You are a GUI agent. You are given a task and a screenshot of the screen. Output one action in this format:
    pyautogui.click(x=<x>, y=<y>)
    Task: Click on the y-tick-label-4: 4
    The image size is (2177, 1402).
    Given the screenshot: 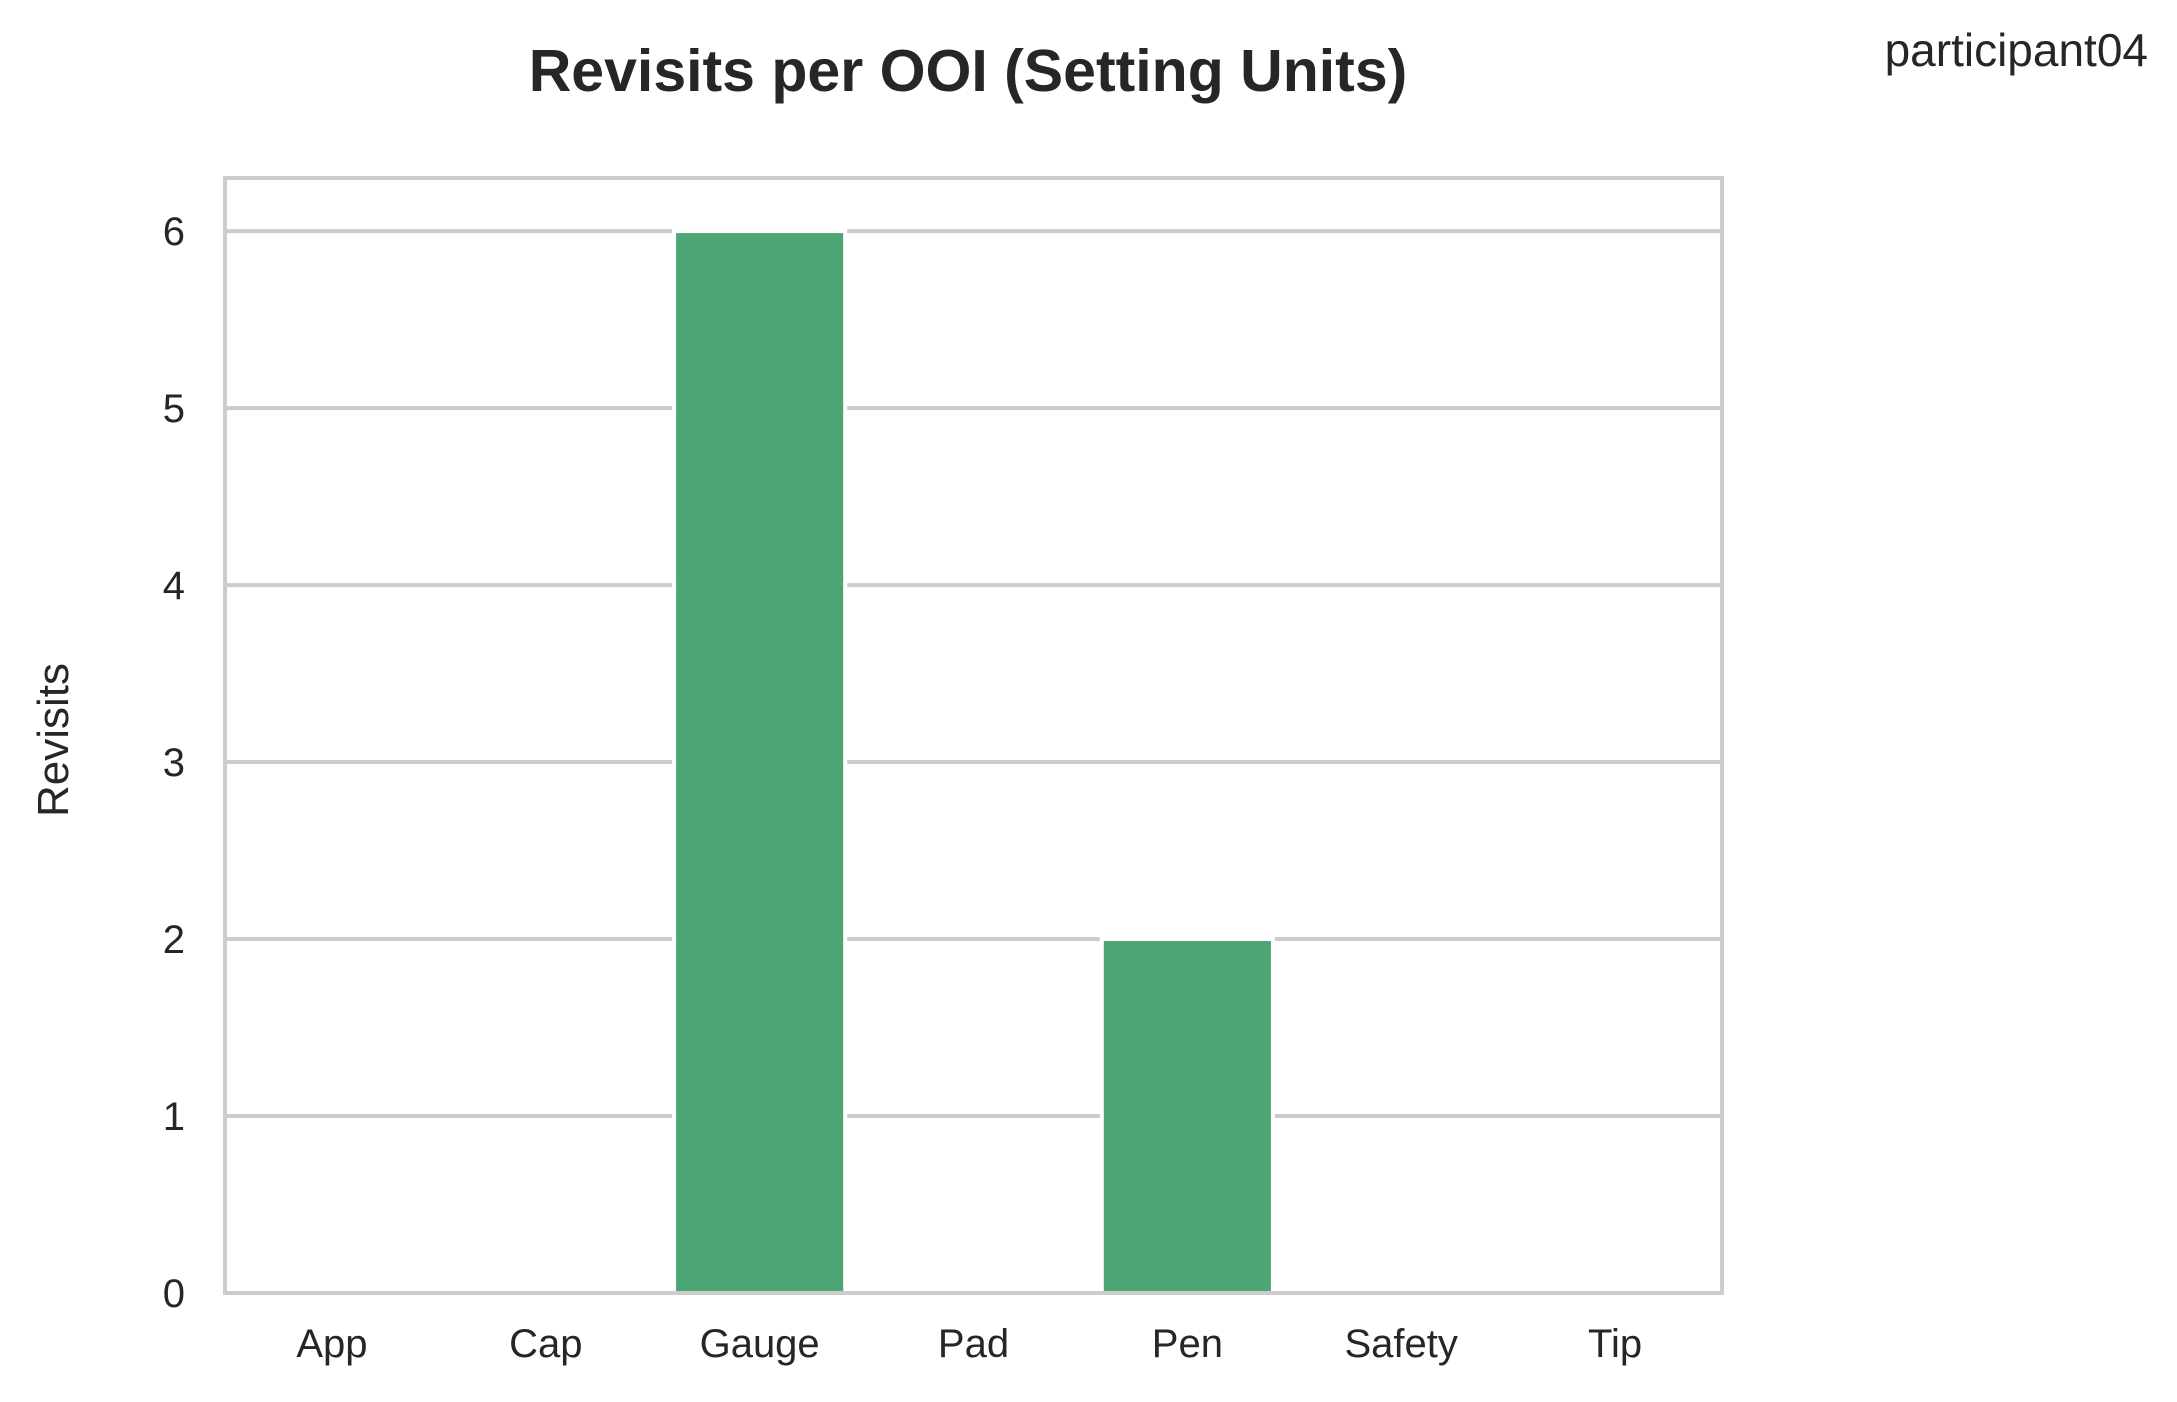 What is the action you would take?
    pyautogui.click(x=174, y=586)
    